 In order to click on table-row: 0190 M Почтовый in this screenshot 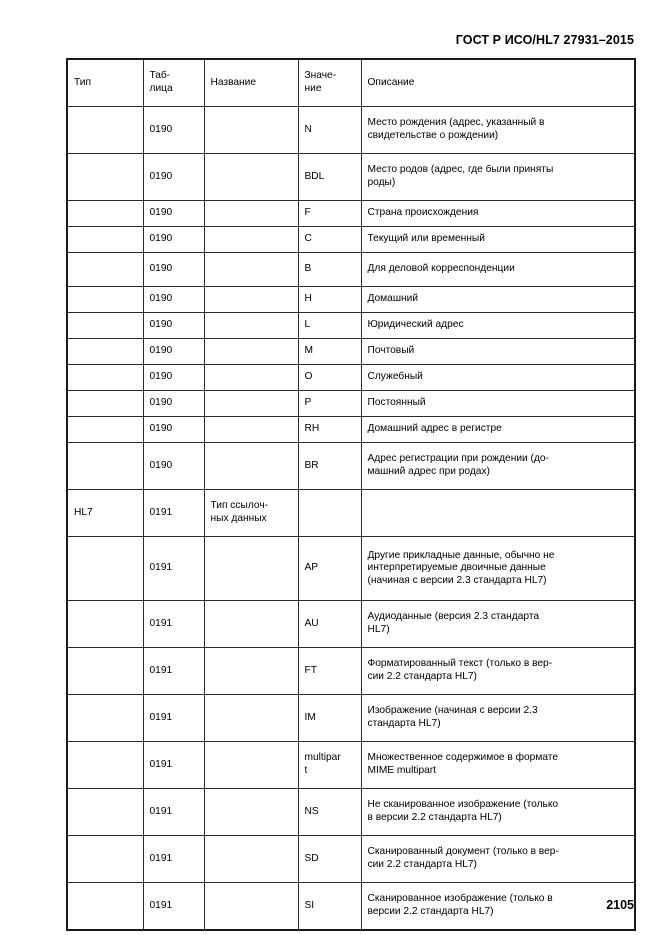, I will do `click(351, 351)`.